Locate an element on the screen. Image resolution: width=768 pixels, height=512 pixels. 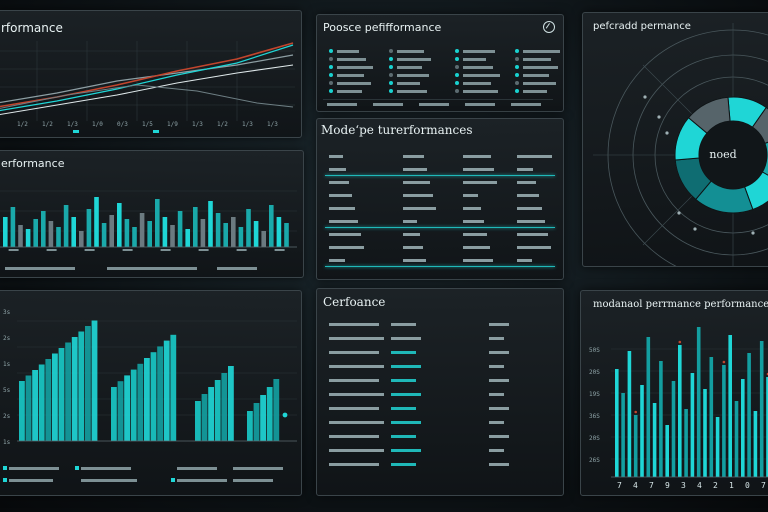
table-header-cell is located at coordinates (336, 156).